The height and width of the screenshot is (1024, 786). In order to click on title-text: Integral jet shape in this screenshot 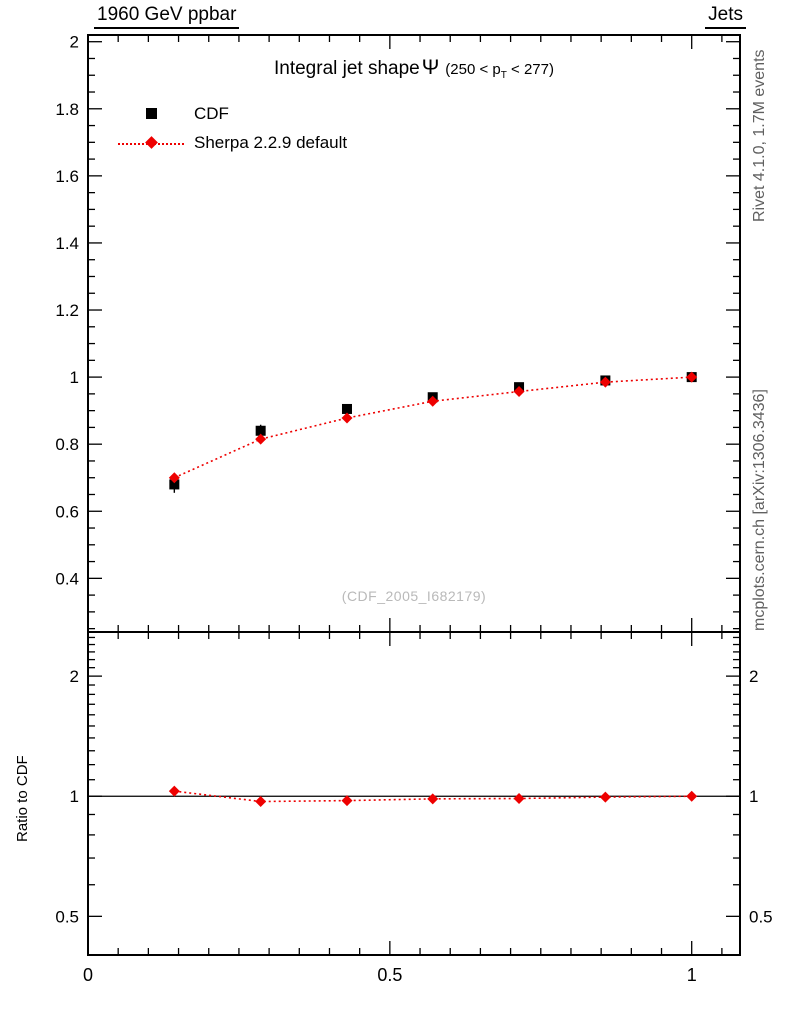, I will do `click(346, 68)`.